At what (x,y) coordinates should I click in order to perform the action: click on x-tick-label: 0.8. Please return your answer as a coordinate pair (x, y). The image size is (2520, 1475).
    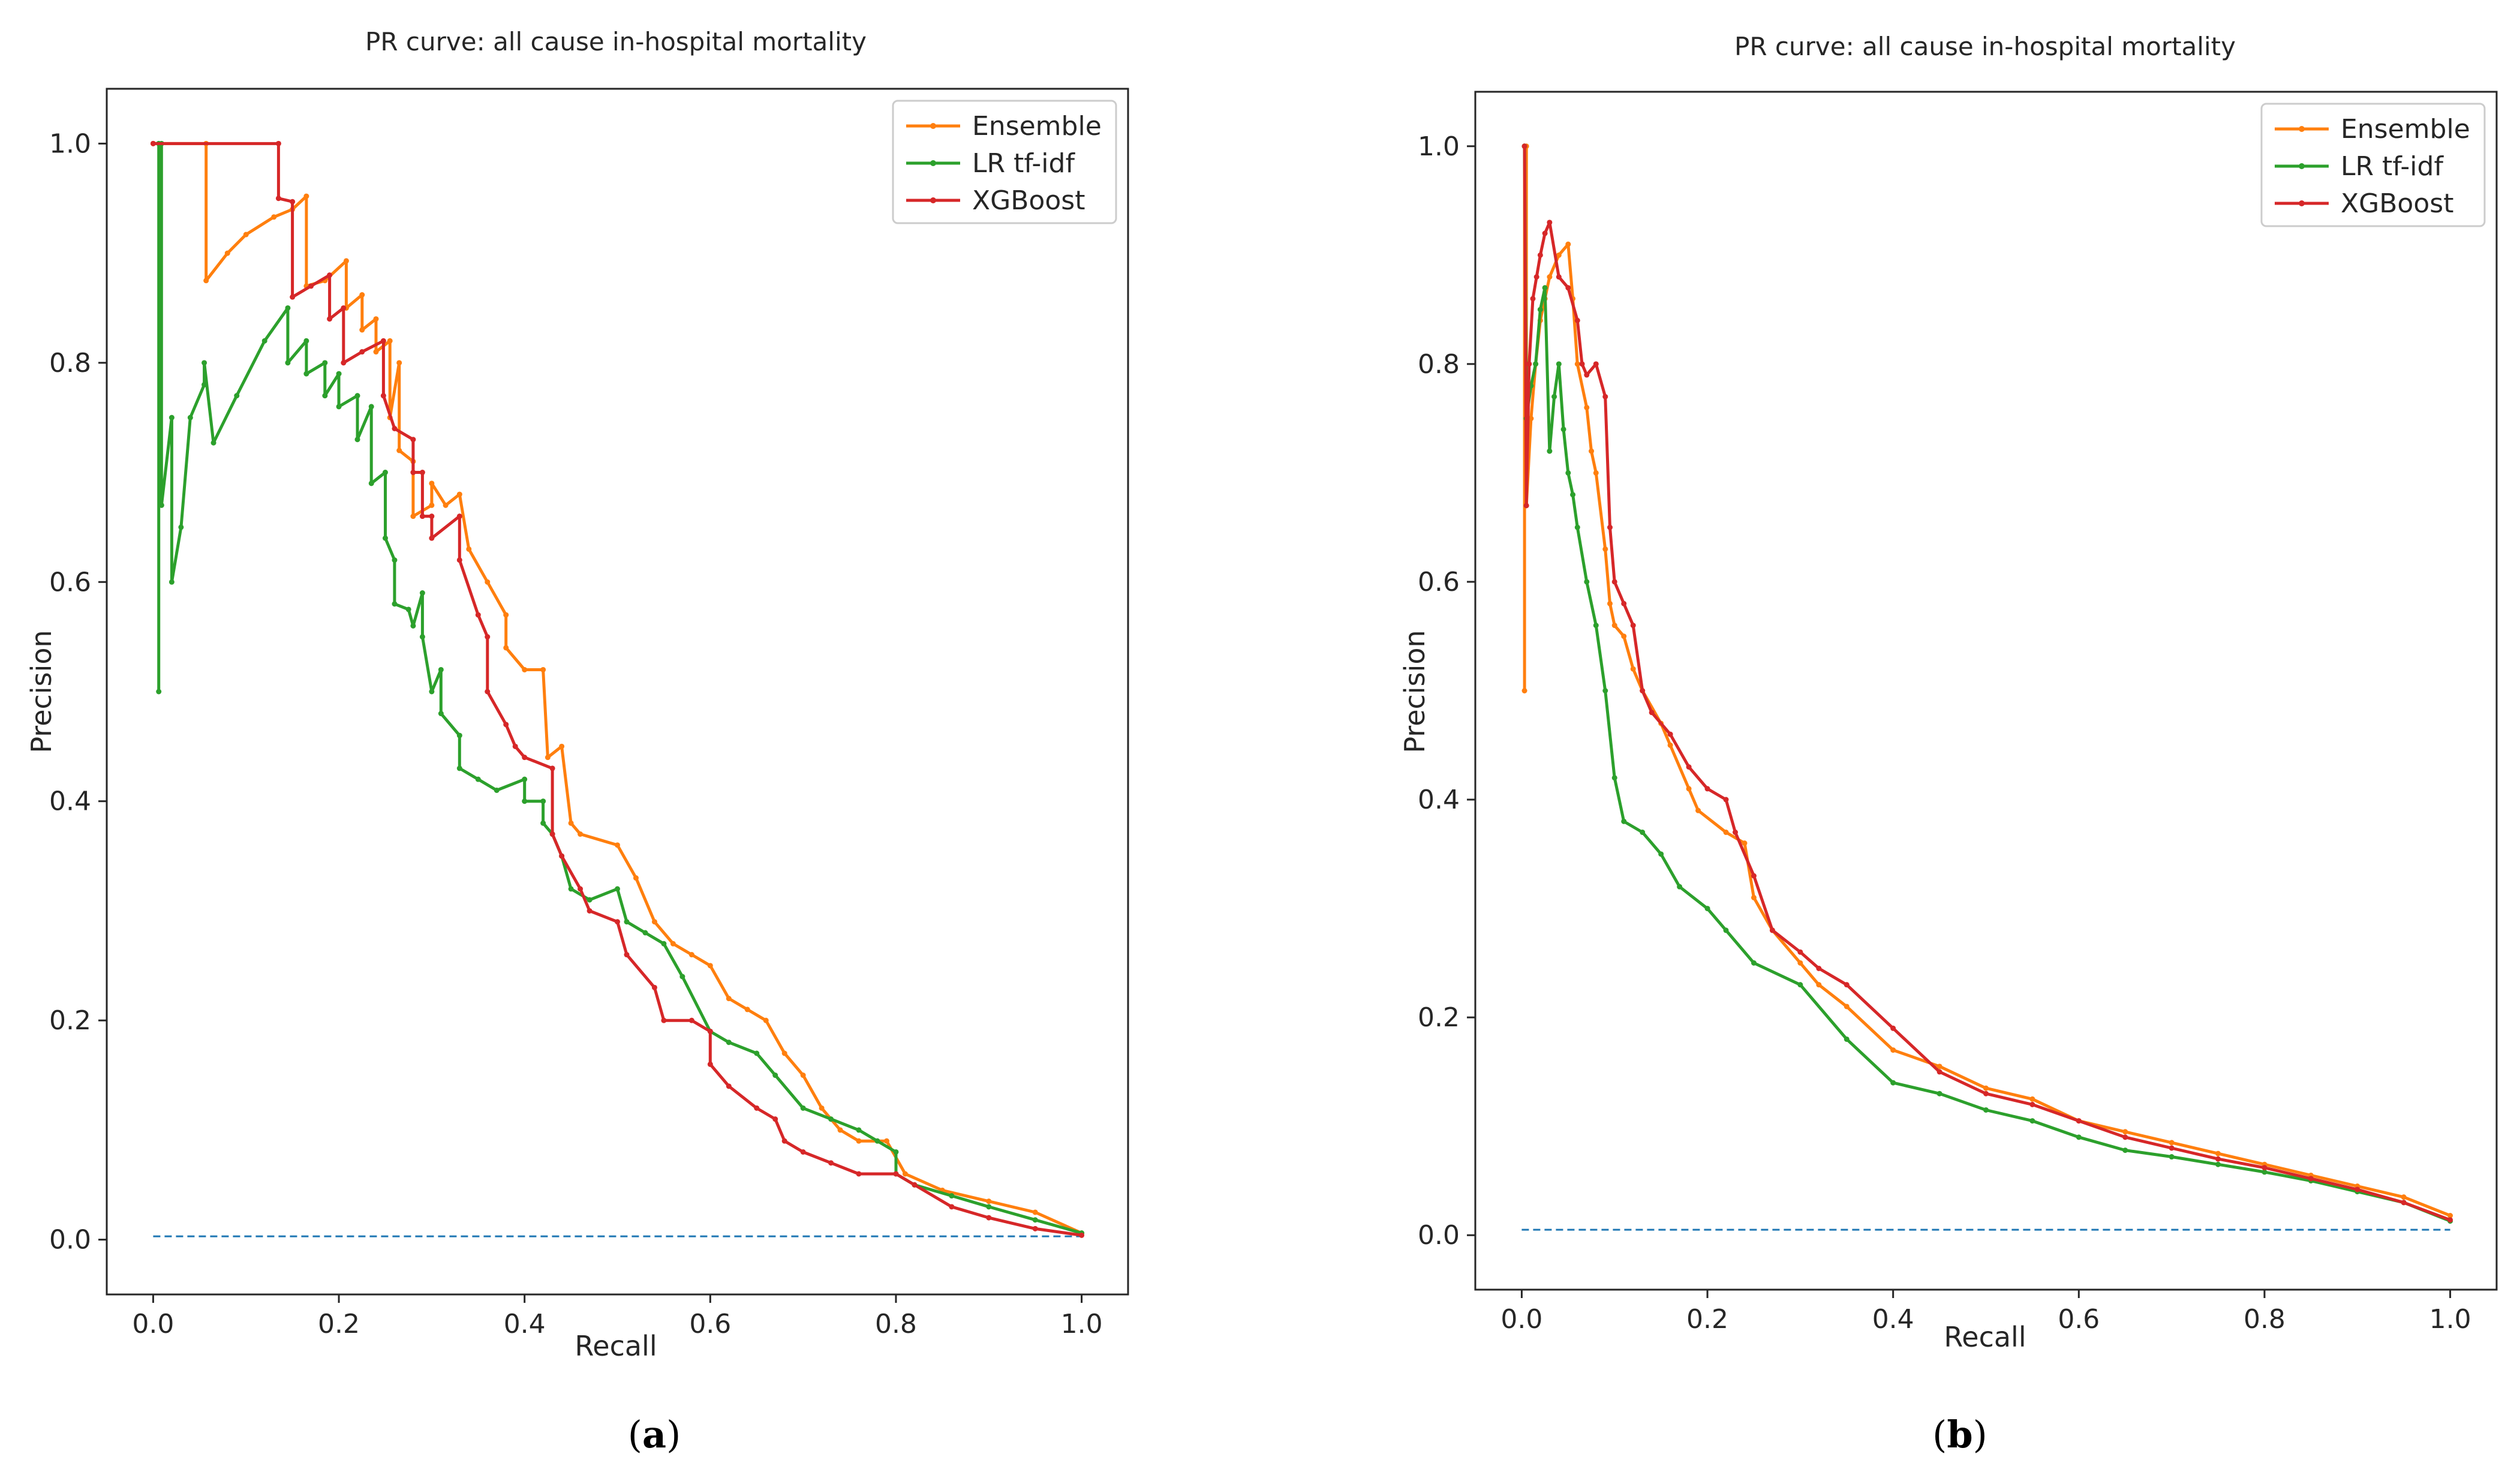
    Looking at the image, I should click on (896, 1324).